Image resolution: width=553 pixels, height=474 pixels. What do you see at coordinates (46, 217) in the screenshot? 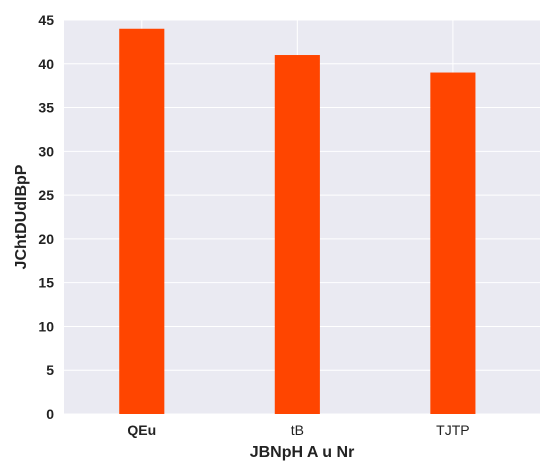
I see `y-tick-labels: 0 5 10 15 20 25 30 35 40 45` at bounding box center [46, 217].